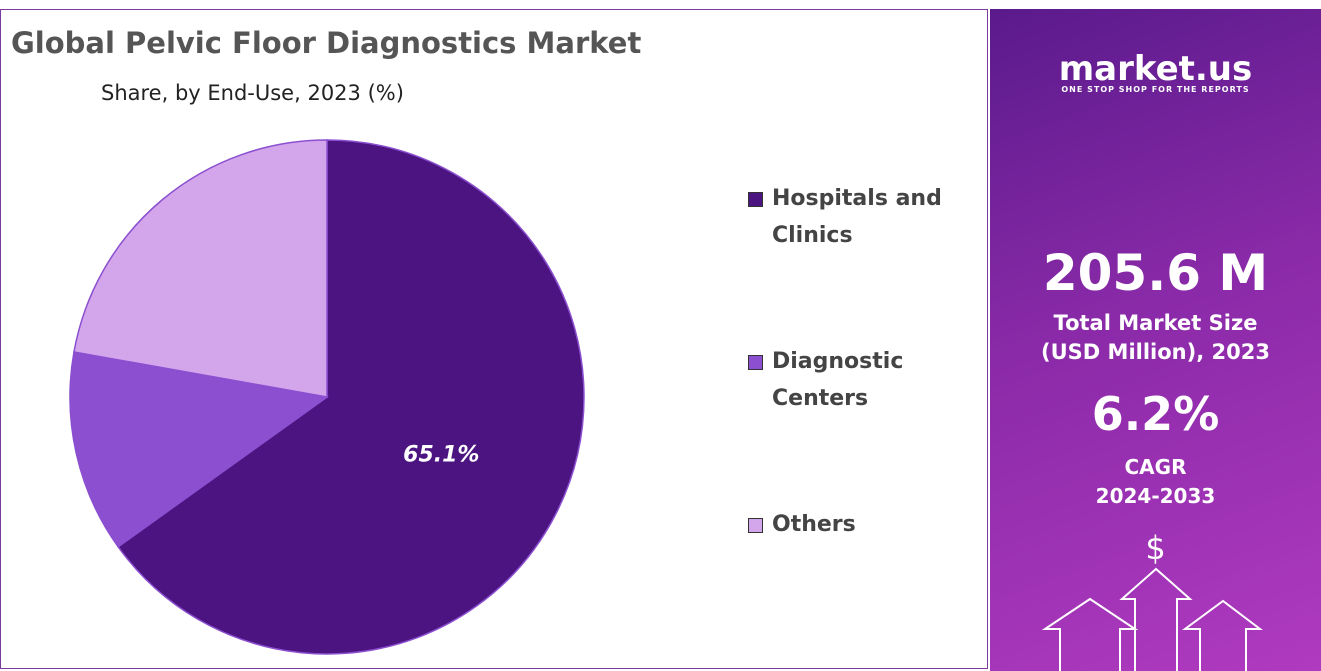 The height and width of the screenshot is (671, 1321). I want to click on arrows, so click(1152, 619).